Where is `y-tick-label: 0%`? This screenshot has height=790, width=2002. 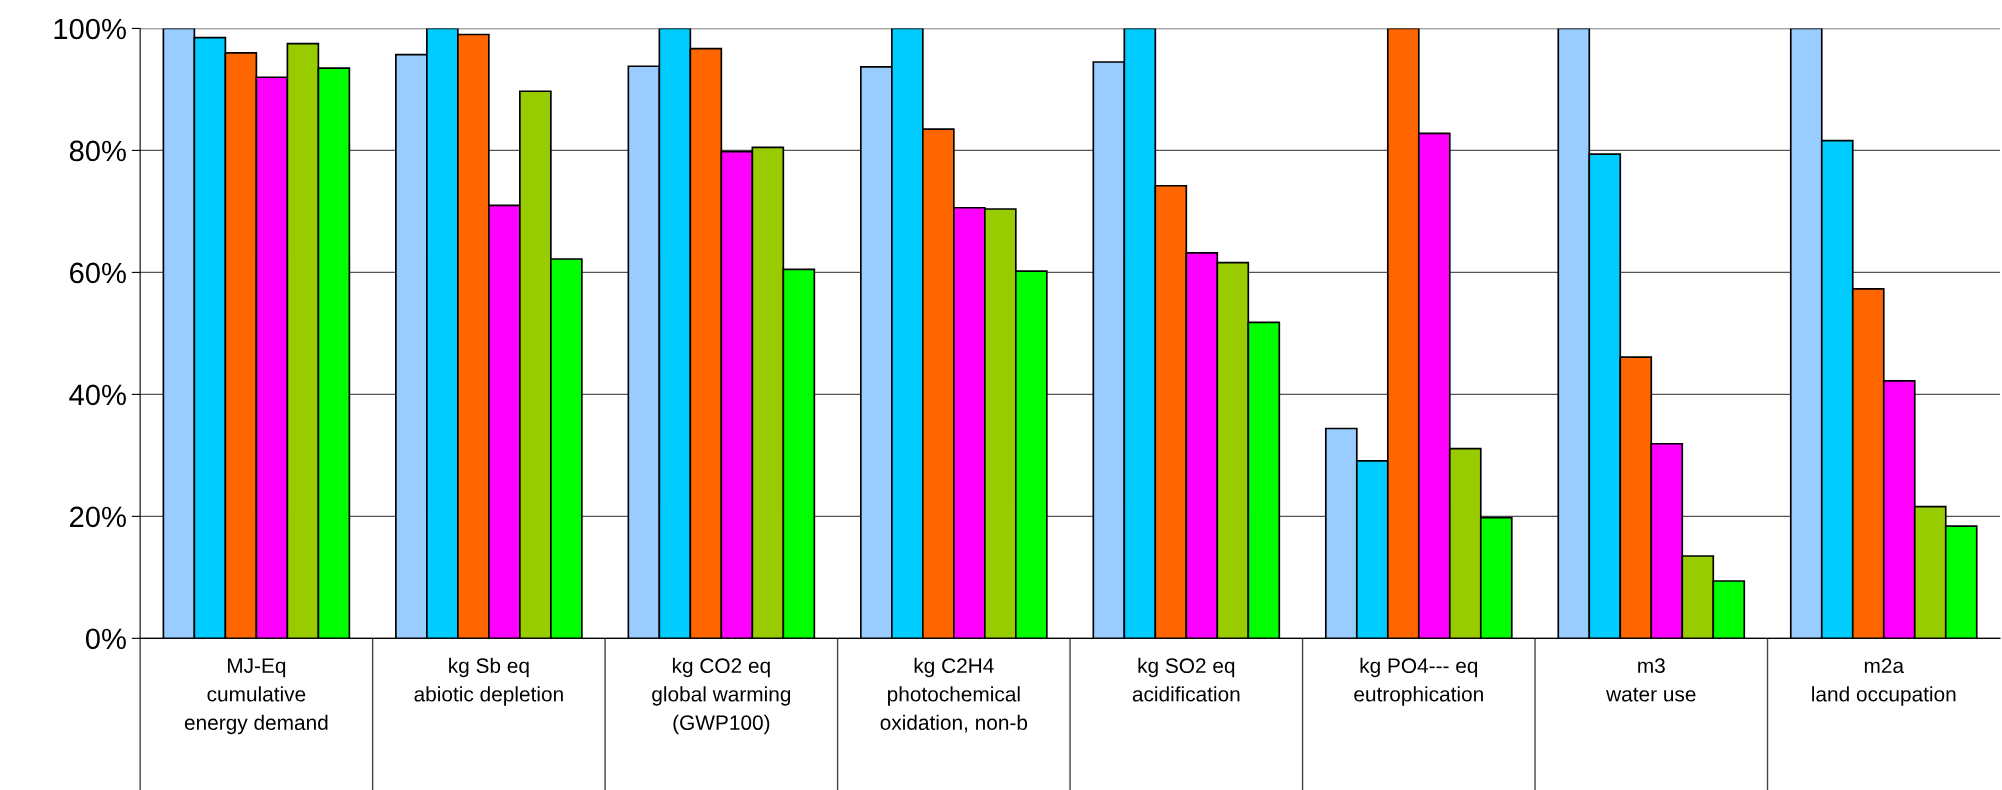
y-tick-label: 0% is located at coordinates (105, 639).